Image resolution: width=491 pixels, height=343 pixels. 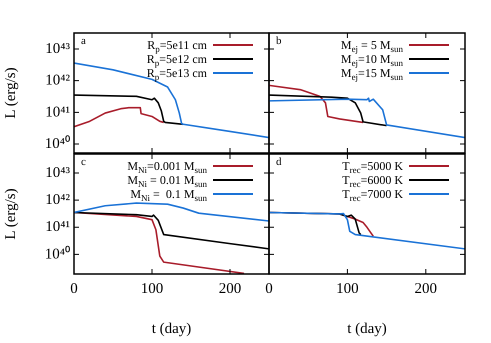 What do you see at coordinates (279, 162) in the screenshot?
I see `annotation: d` at bounding box center [279, 162].